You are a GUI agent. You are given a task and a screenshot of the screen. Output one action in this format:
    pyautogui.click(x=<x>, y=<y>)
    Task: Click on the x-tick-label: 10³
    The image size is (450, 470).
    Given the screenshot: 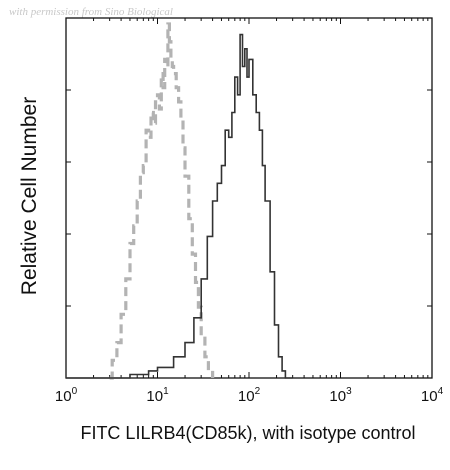 What is the action you would take?
    pyautogui.click(x=340, y=395)
    